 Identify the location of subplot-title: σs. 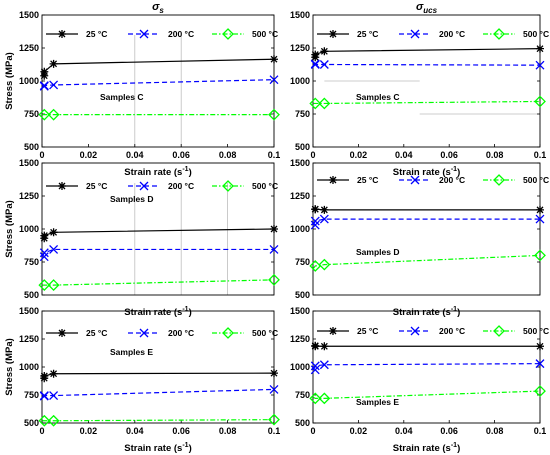
(158, 8).